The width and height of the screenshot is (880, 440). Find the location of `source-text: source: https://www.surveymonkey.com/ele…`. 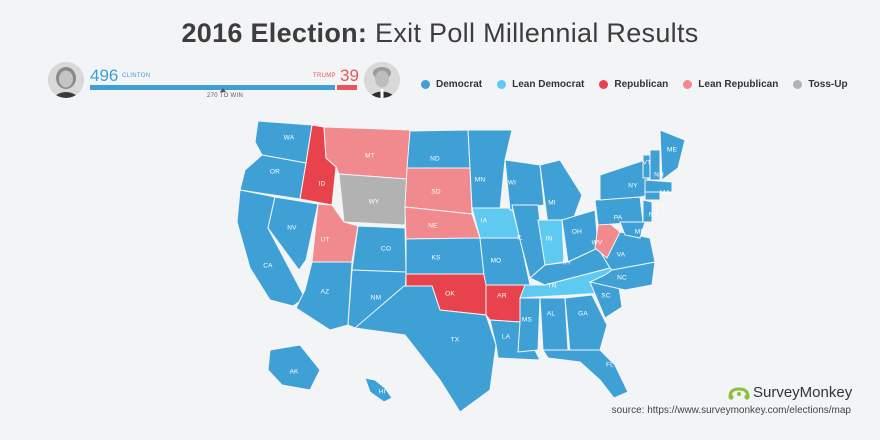

source-text: source: https://www.surveymonkey.com/ele… is located at coordinates (731, 410).